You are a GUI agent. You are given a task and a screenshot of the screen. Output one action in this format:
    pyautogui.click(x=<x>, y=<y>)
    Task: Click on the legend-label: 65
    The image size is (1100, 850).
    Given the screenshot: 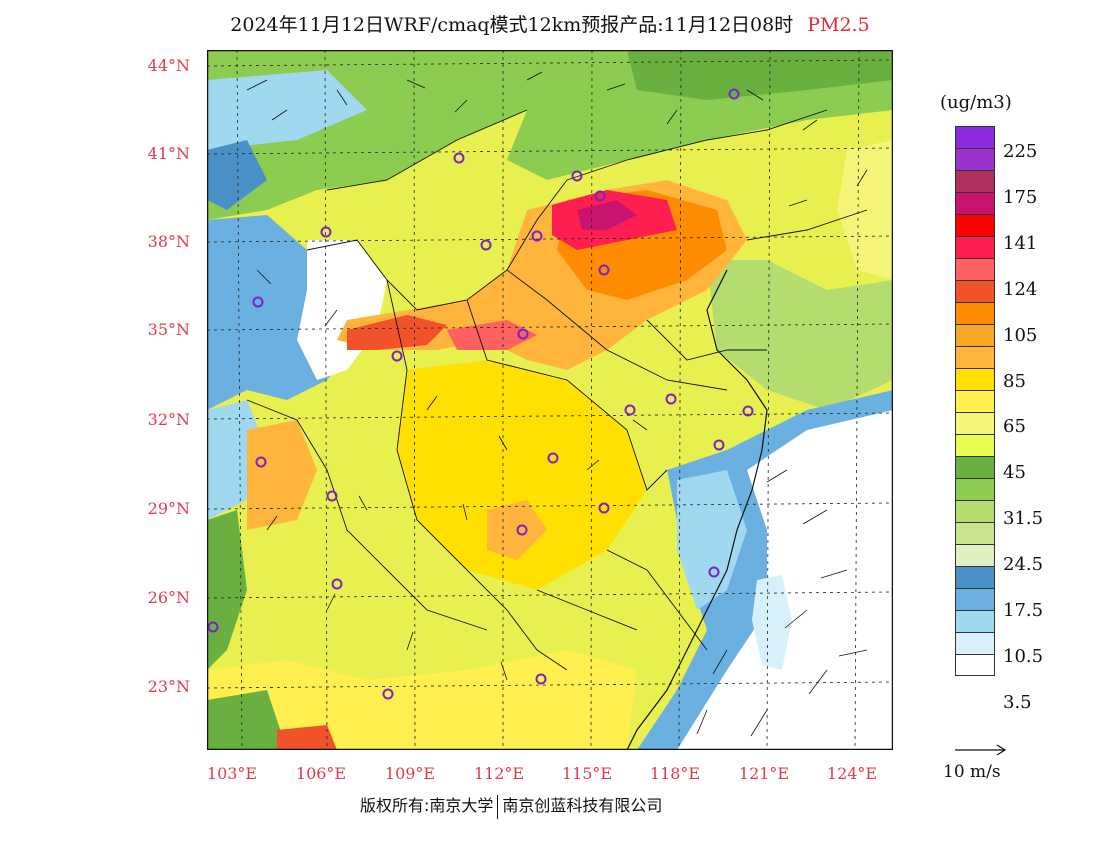 What is the action you would take?
    pyautogui.click(x=1014, y=426)
    